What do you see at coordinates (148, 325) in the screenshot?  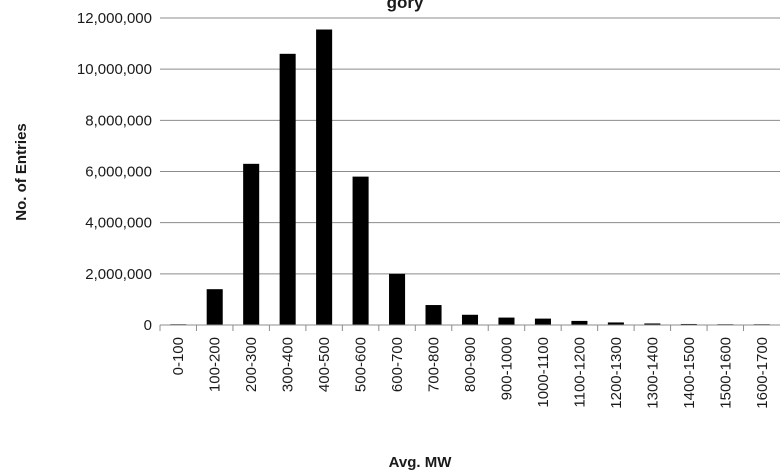 I see `y-tick-label: 0` at bounding box center [148, 325].